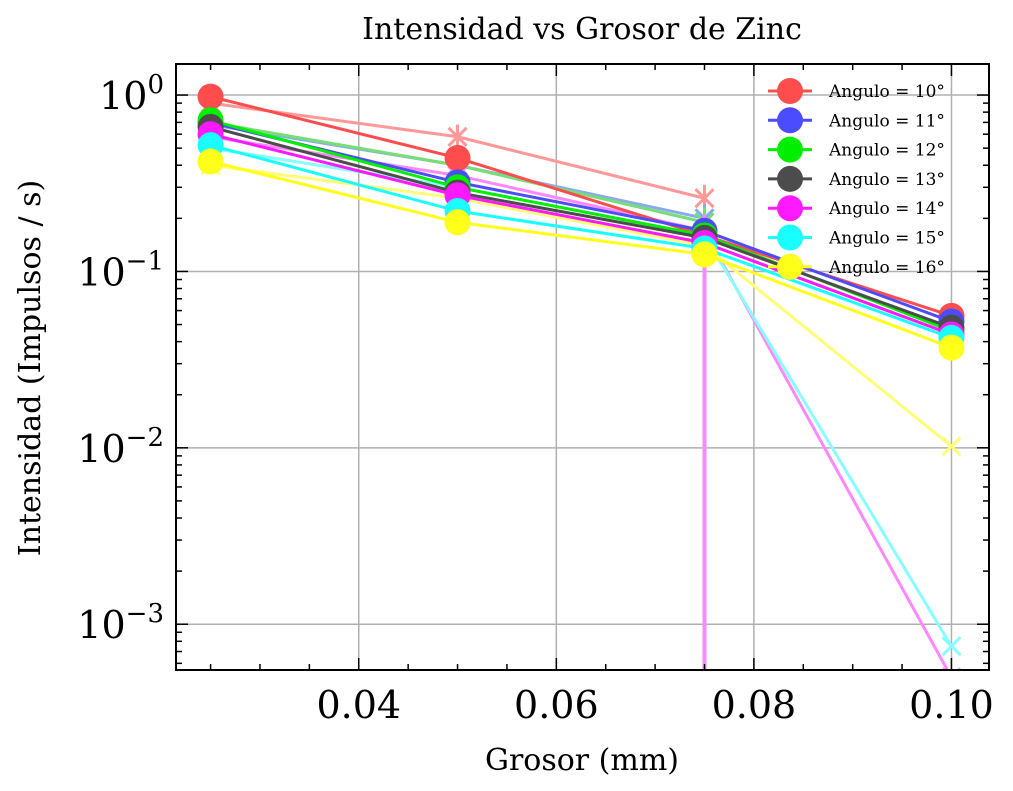  What do you see at coordinates (556, 705) in the screenshot?
I see `x-tick-label: 0.06` at bounding box center [556, 705].